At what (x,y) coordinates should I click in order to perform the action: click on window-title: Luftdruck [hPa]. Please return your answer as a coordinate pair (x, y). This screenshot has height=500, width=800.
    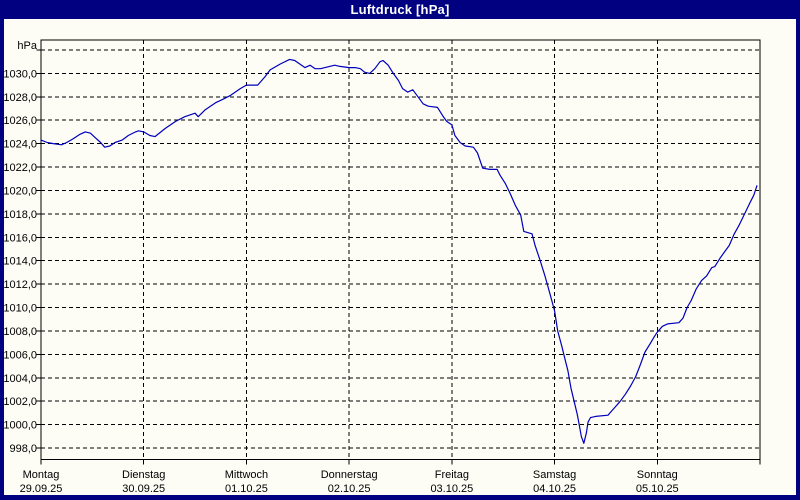
    Looking at the image, I should click on (400, 9).